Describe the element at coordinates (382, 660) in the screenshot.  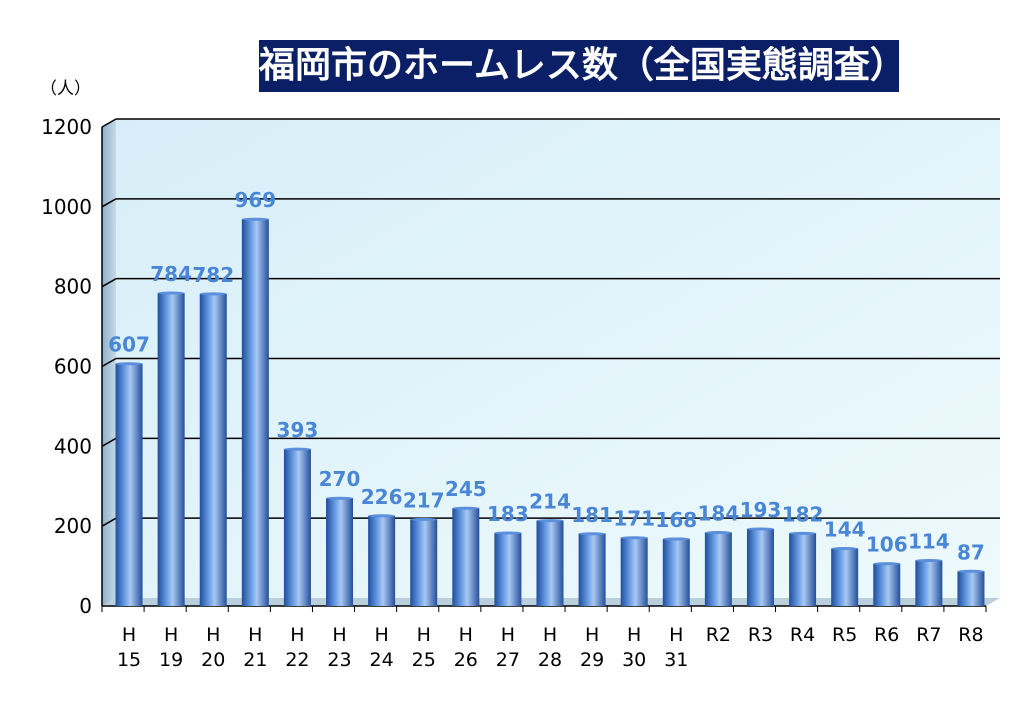
I see `x-tick-label: 24` at that location.